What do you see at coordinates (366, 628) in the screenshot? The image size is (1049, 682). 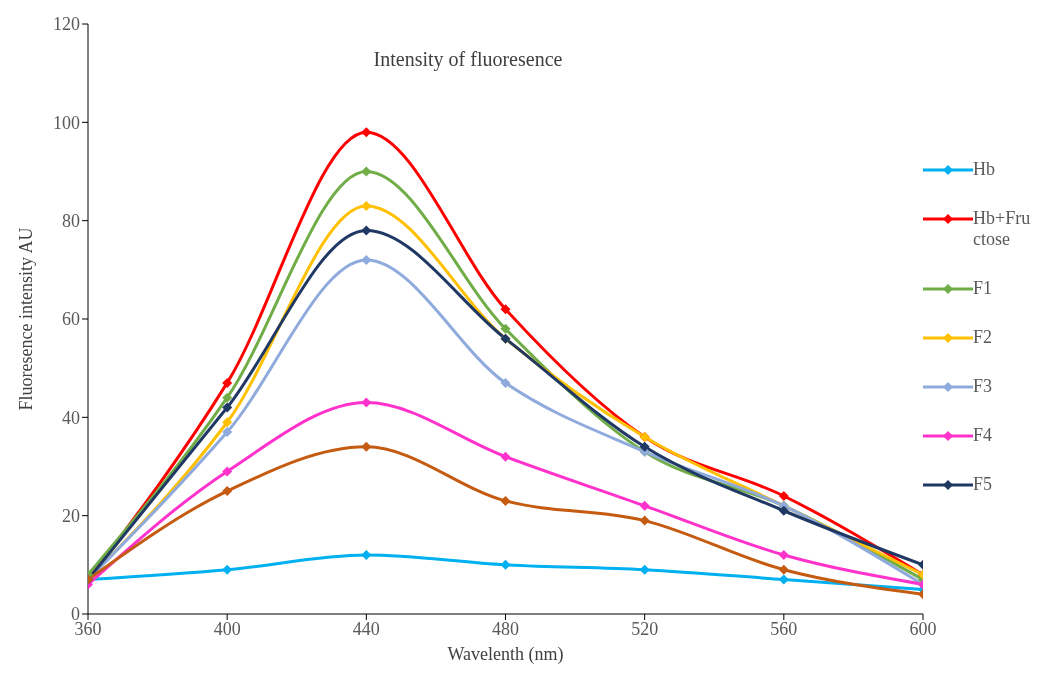 I see `x-tick-label: 440` at bounding box center [366, 628].